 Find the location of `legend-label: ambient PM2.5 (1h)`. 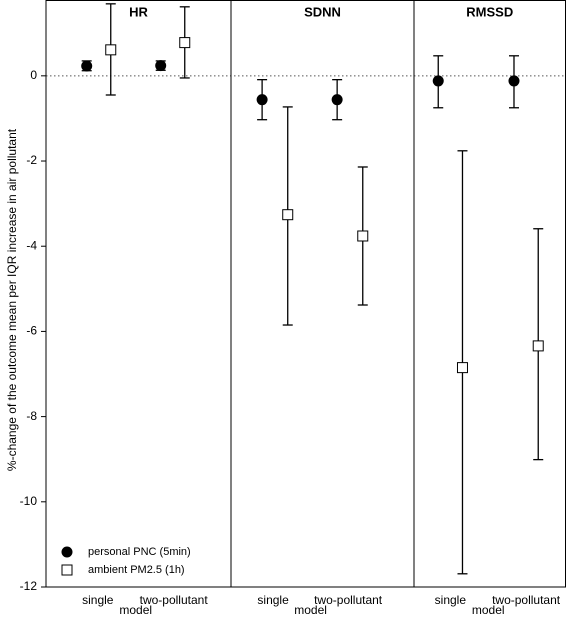

legend-label: ambient PM2.5 (1h) is located at coordinates (136, 570).